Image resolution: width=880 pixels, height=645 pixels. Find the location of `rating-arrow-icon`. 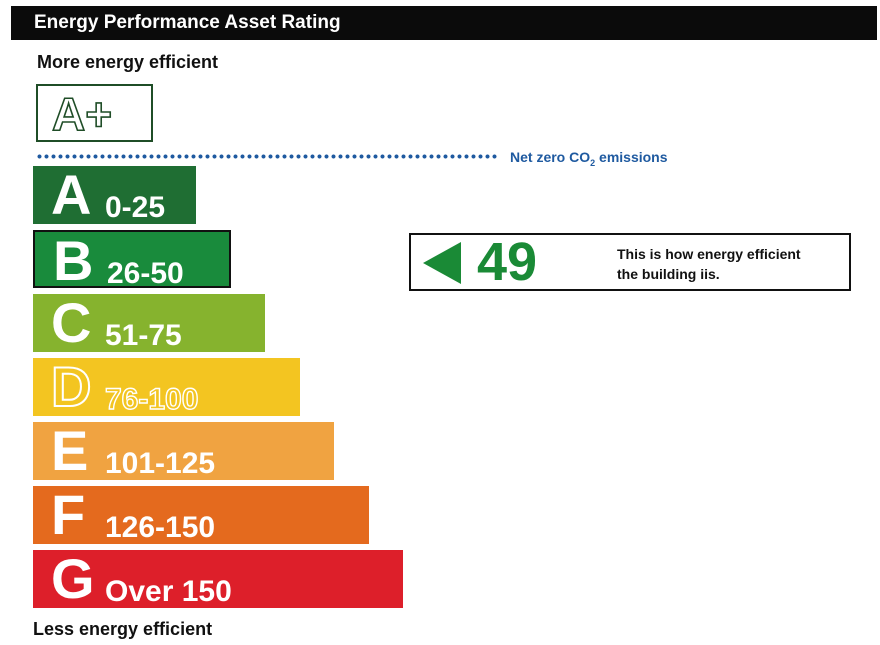

rating-arrow-icon is located at coordinates (442, 263).